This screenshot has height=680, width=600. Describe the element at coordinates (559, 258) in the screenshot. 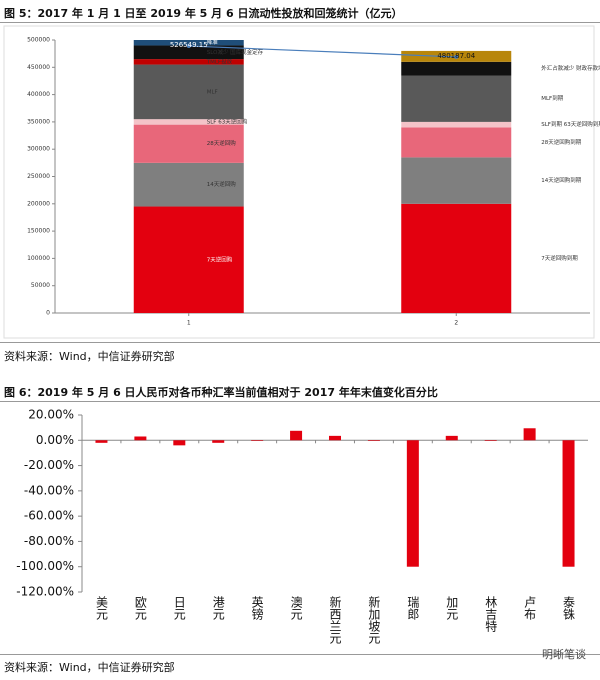

I see `segment-label: 7天逆回购到期` at that location.